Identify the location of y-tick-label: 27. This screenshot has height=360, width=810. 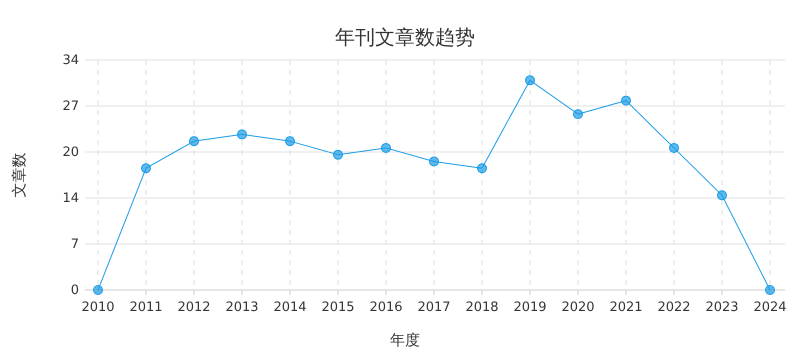
(70, 106).